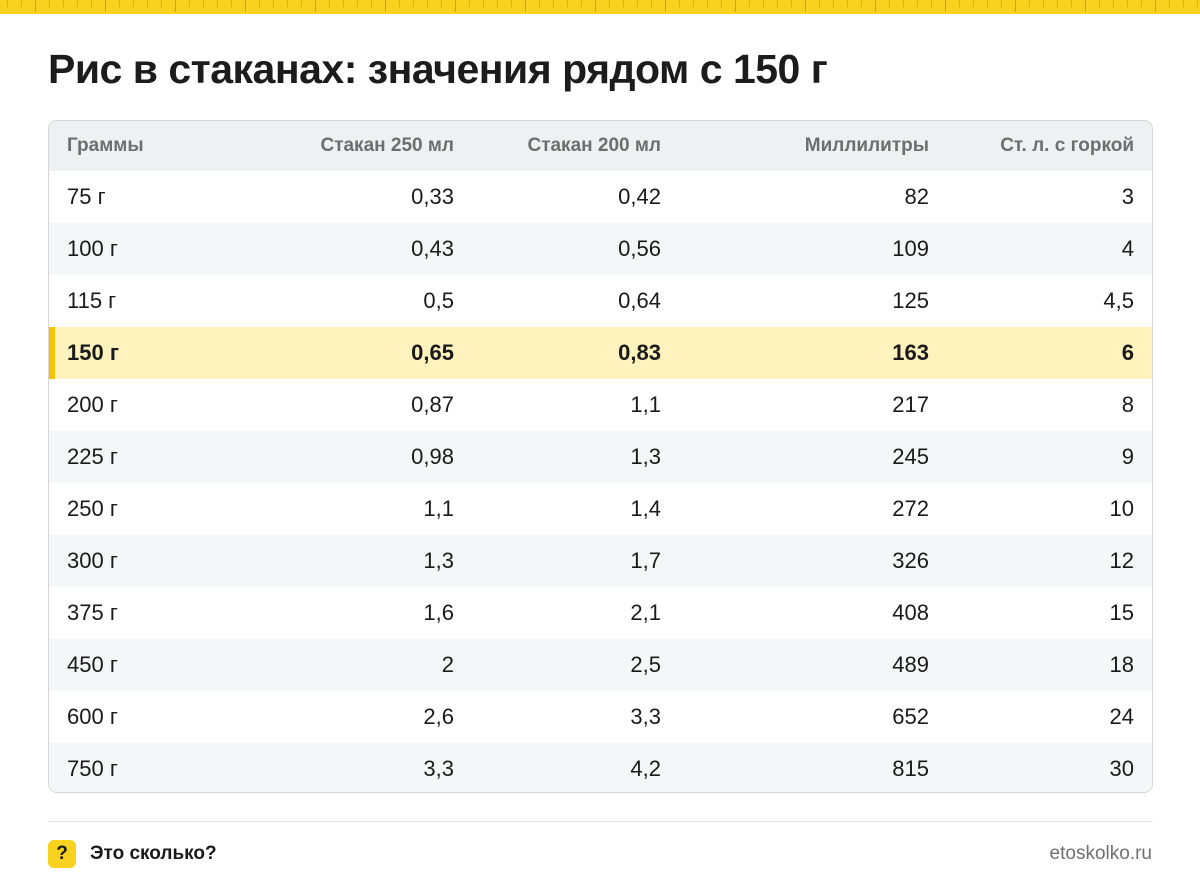 This screenshot has height=885, width=1200. What do you see at coordinates (92, 248) in the screenshot?
I see `cell-grams: 100 г` at bounding box center [92, 248].